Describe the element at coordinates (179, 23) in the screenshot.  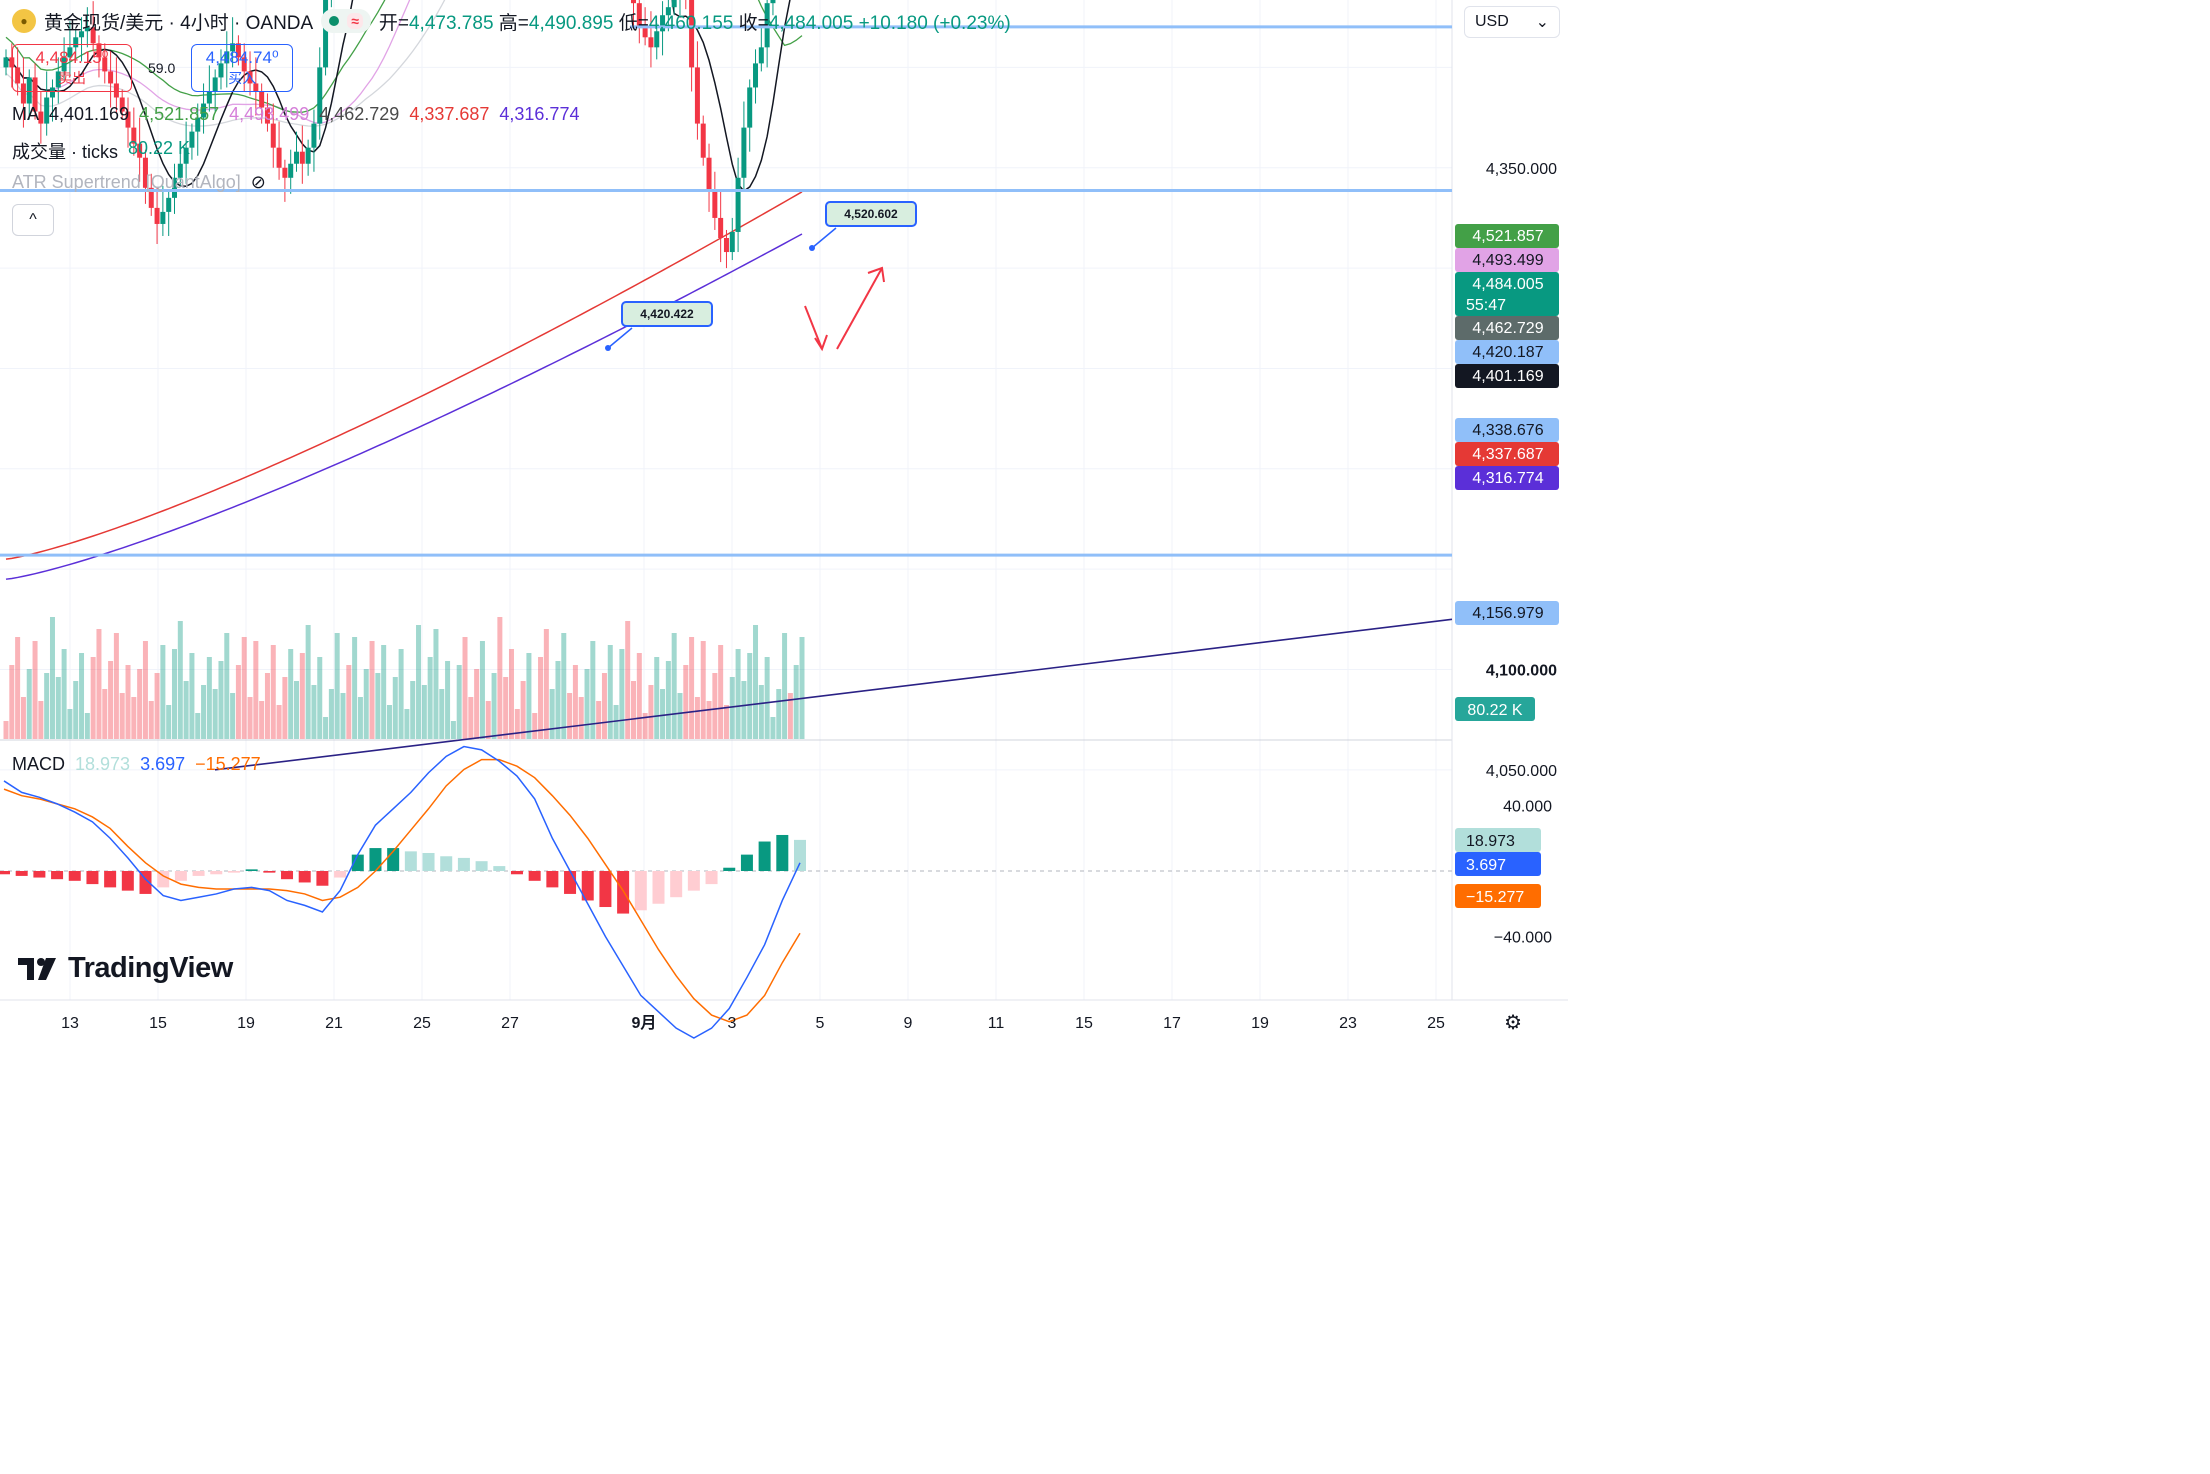
I see `symbol-title: 黄金现货/美元 · 4小时 · OANDA` at that location.